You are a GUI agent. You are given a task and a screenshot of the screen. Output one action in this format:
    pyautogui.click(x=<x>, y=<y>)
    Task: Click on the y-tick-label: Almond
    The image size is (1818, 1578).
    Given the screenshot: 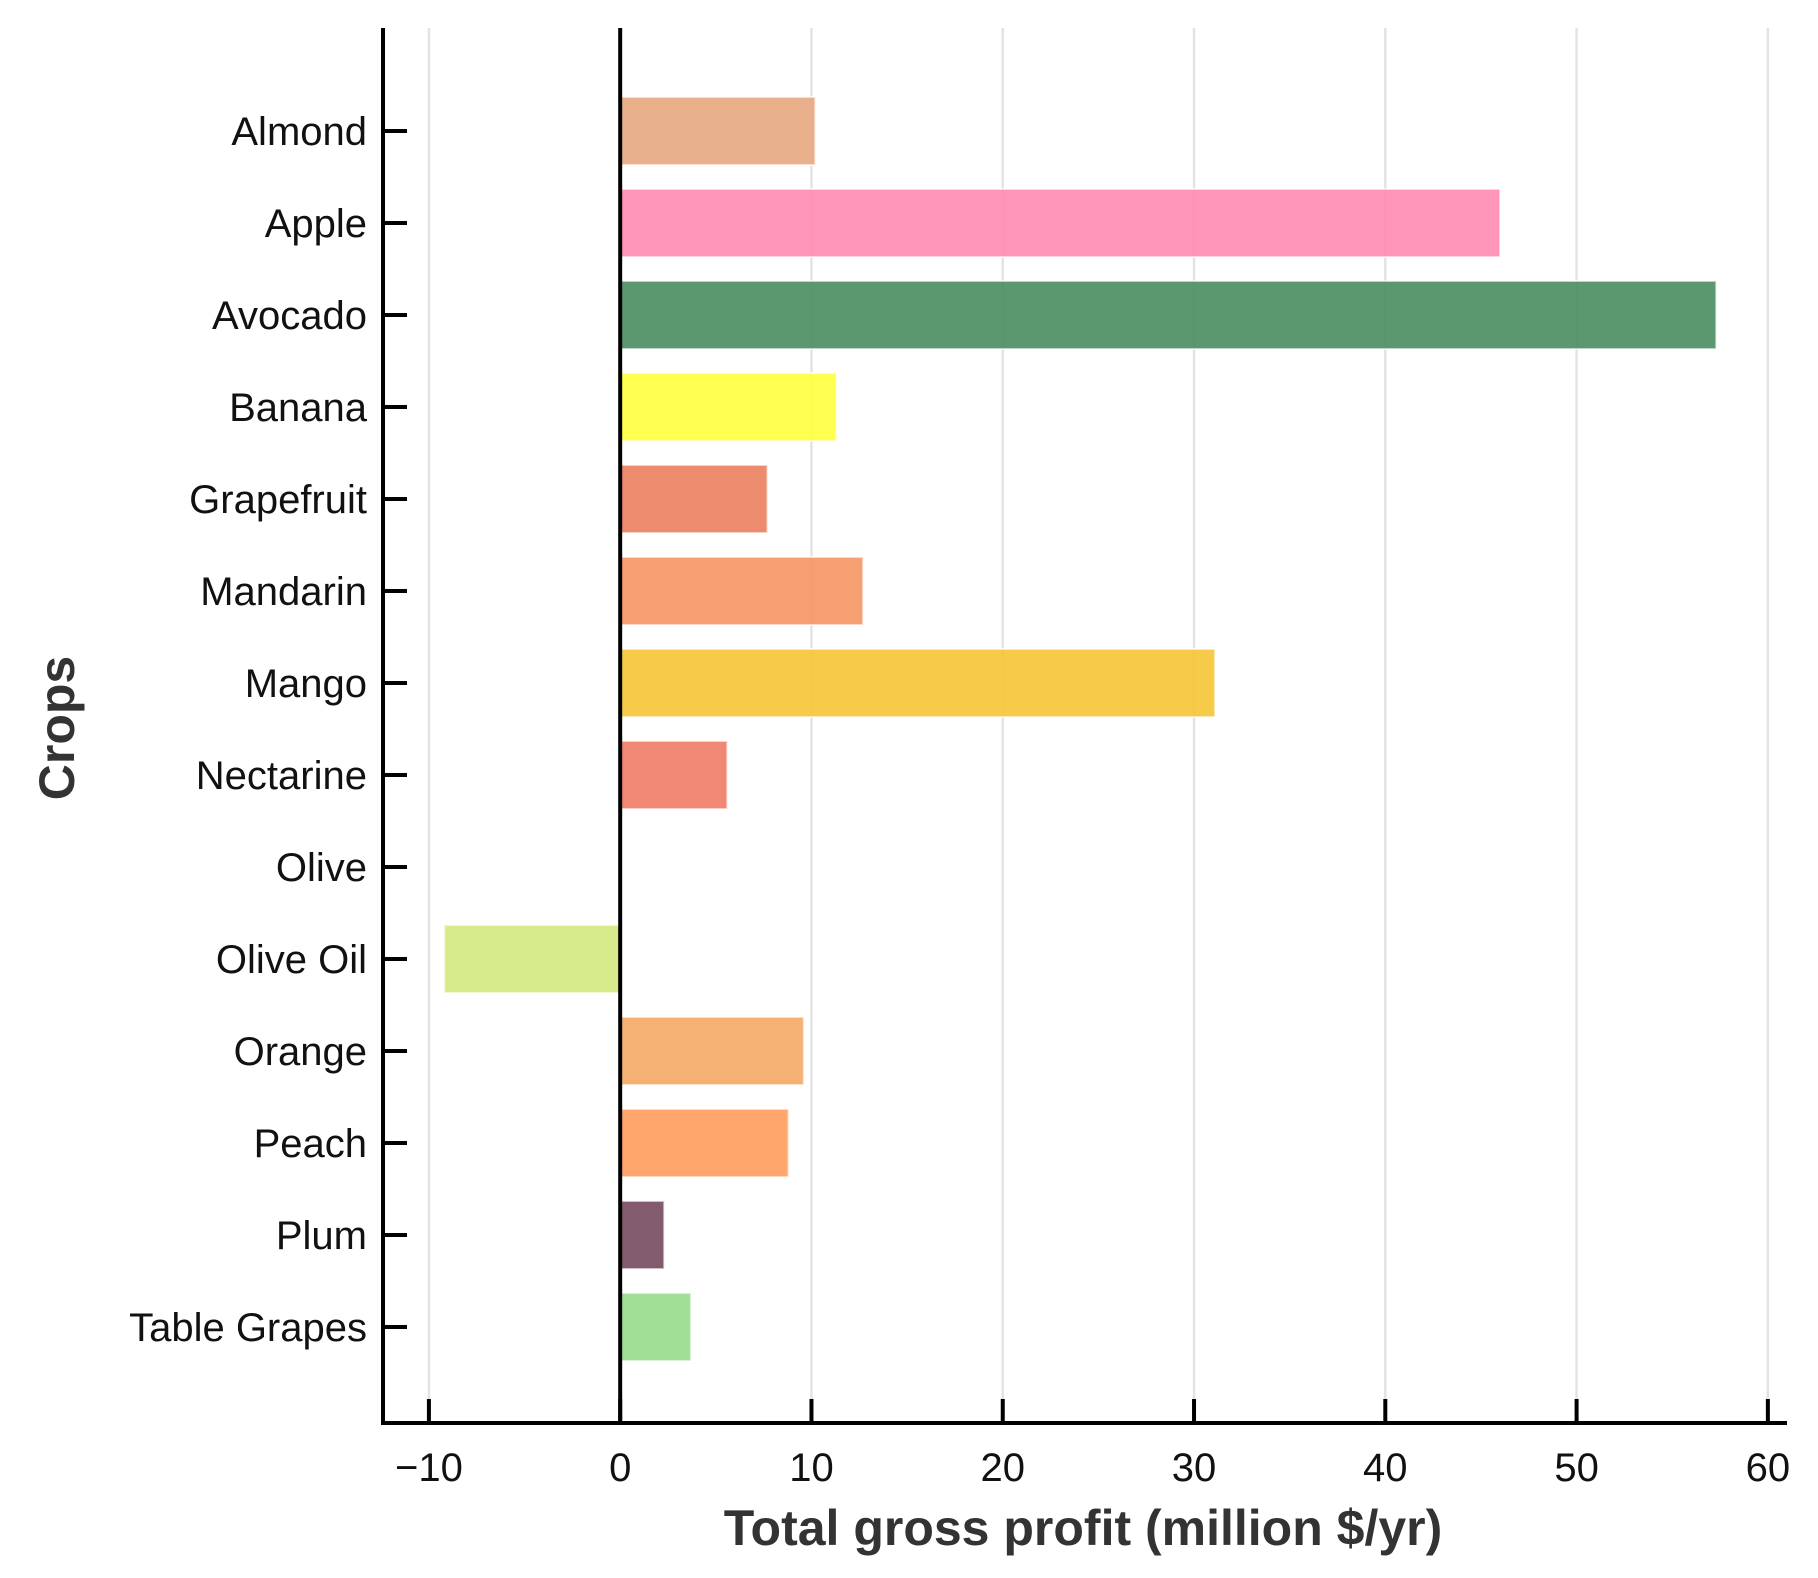 What is the action you would take?
    pyautogui.click(x=299, y=132)
    